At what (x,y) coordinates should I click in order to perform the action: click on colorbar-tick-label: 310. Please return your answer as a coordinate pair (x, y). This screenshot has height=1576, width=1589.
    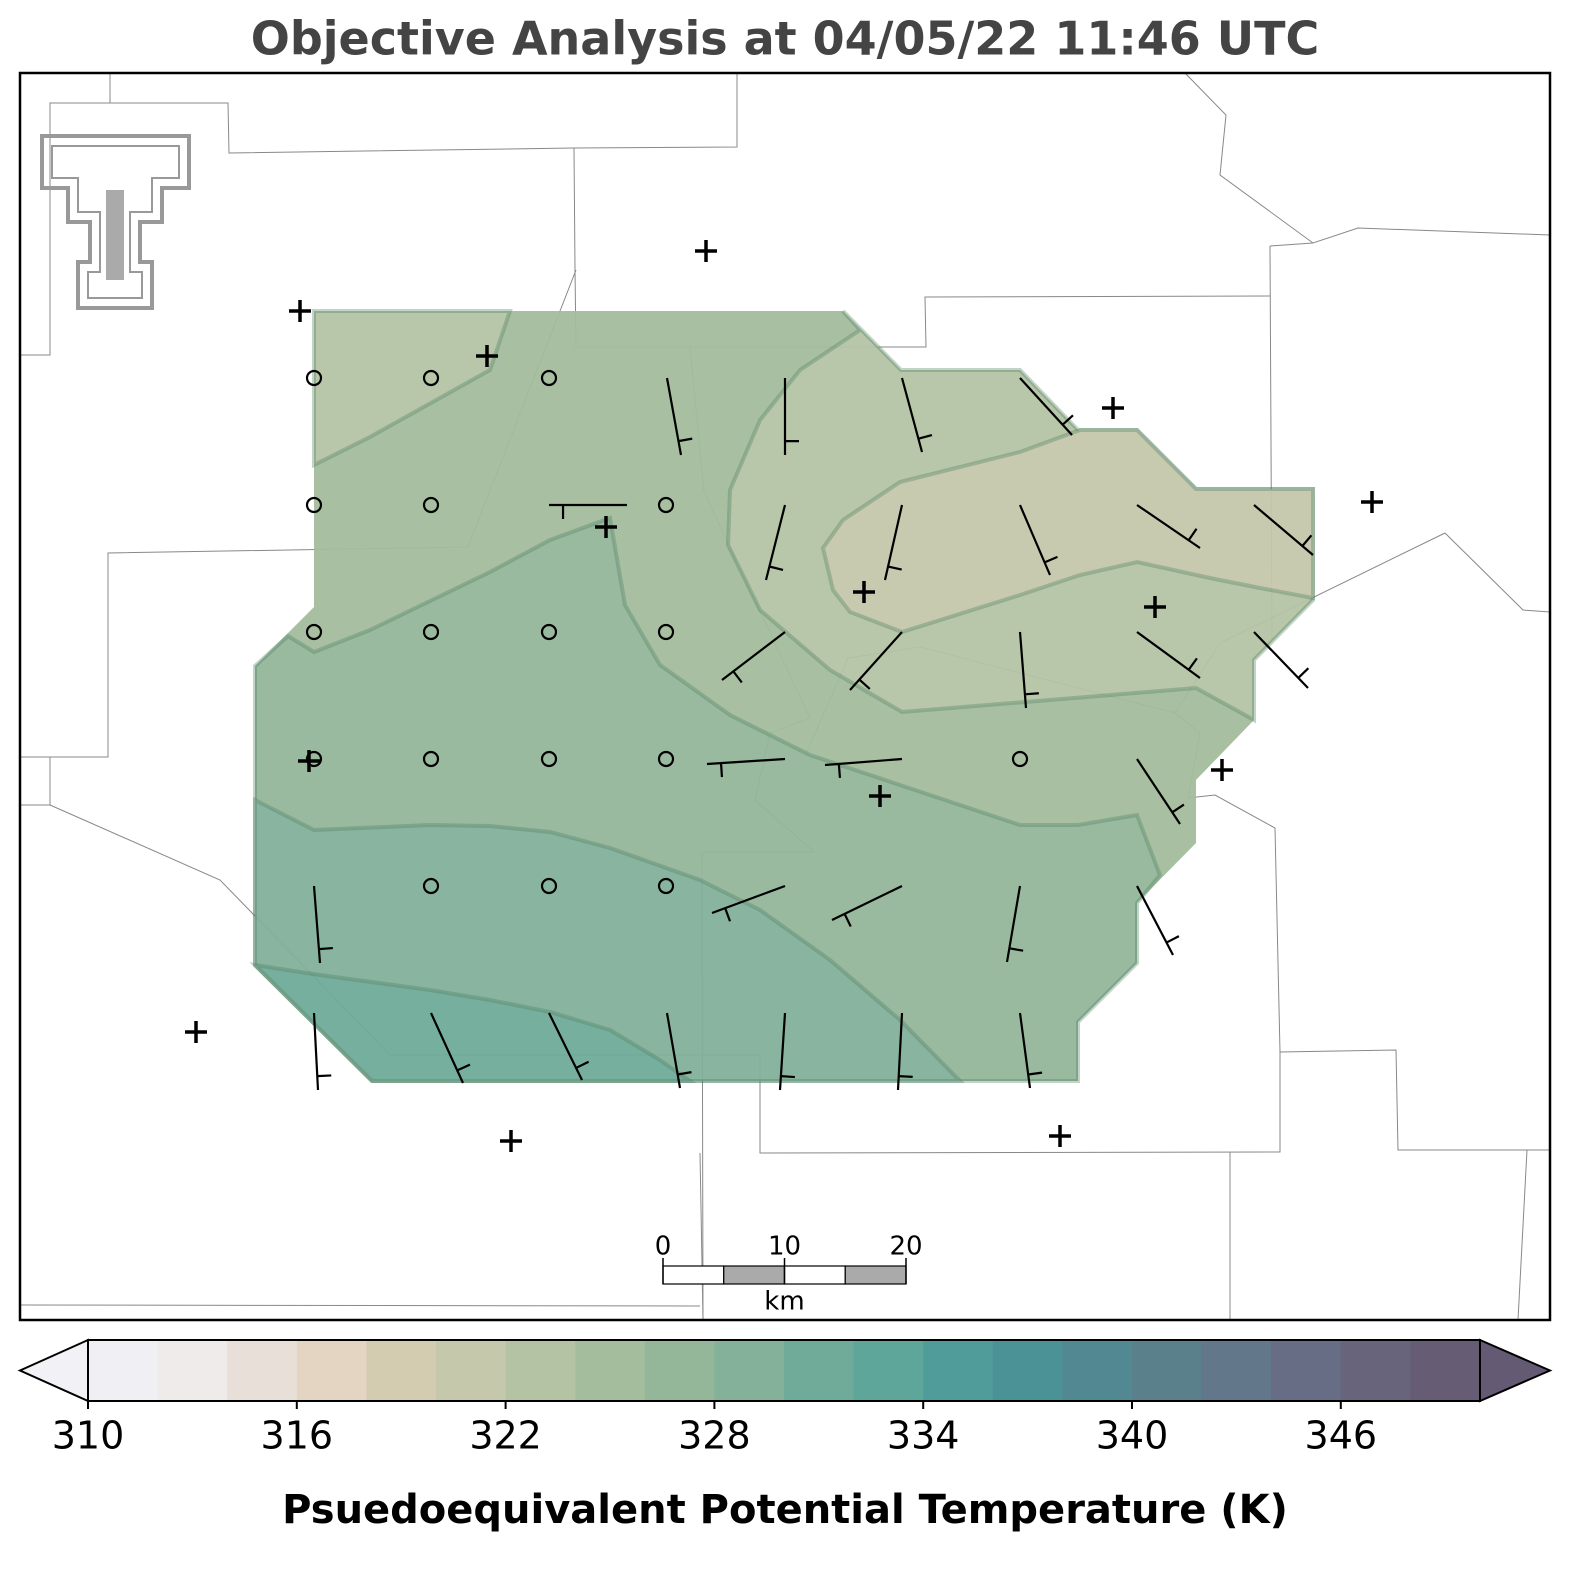
    Looking at the image, I should click on (88, 1436).